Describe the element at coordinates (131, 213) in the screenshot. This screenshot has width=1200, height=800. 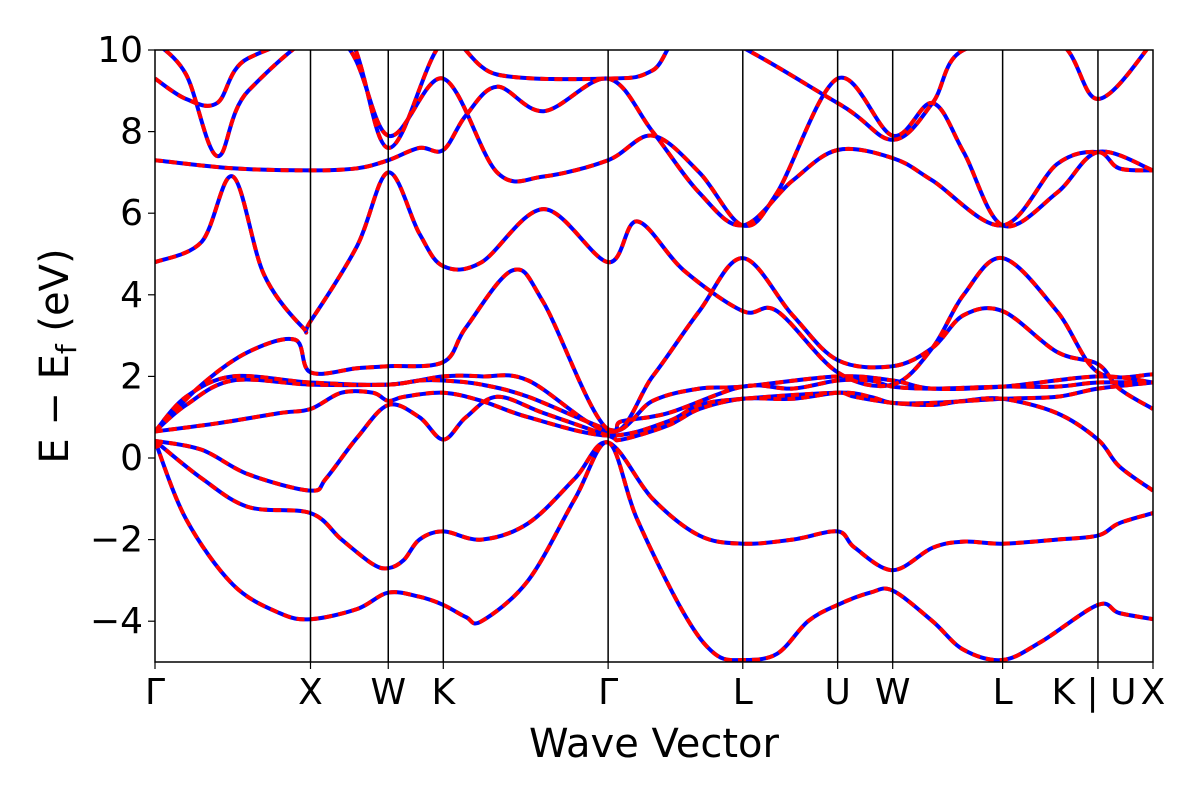
I see `y-tick-label: 6` at that location.